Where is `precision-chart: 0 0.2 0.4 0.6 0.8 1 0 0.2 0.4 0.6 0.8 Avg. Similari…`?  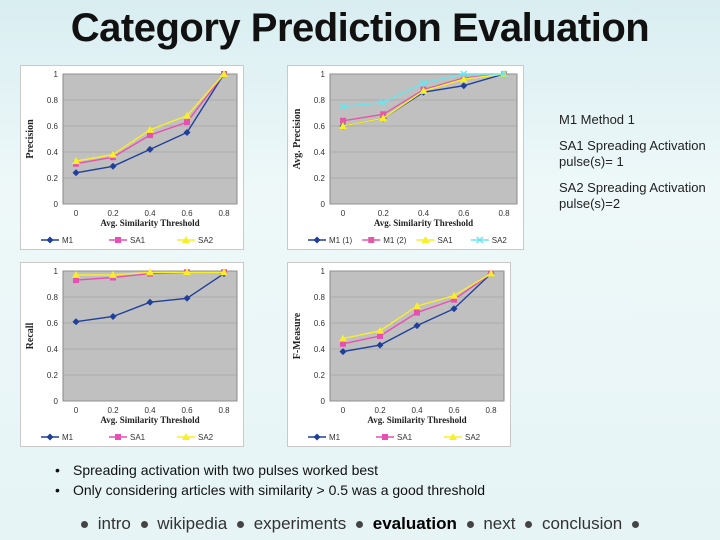 precision-chart: 0 0.2 0.4 0.6 0.8 1 0 0.2 0.4 0.6 0.8 Avg. Similari… is located at coordinates (131, 157).